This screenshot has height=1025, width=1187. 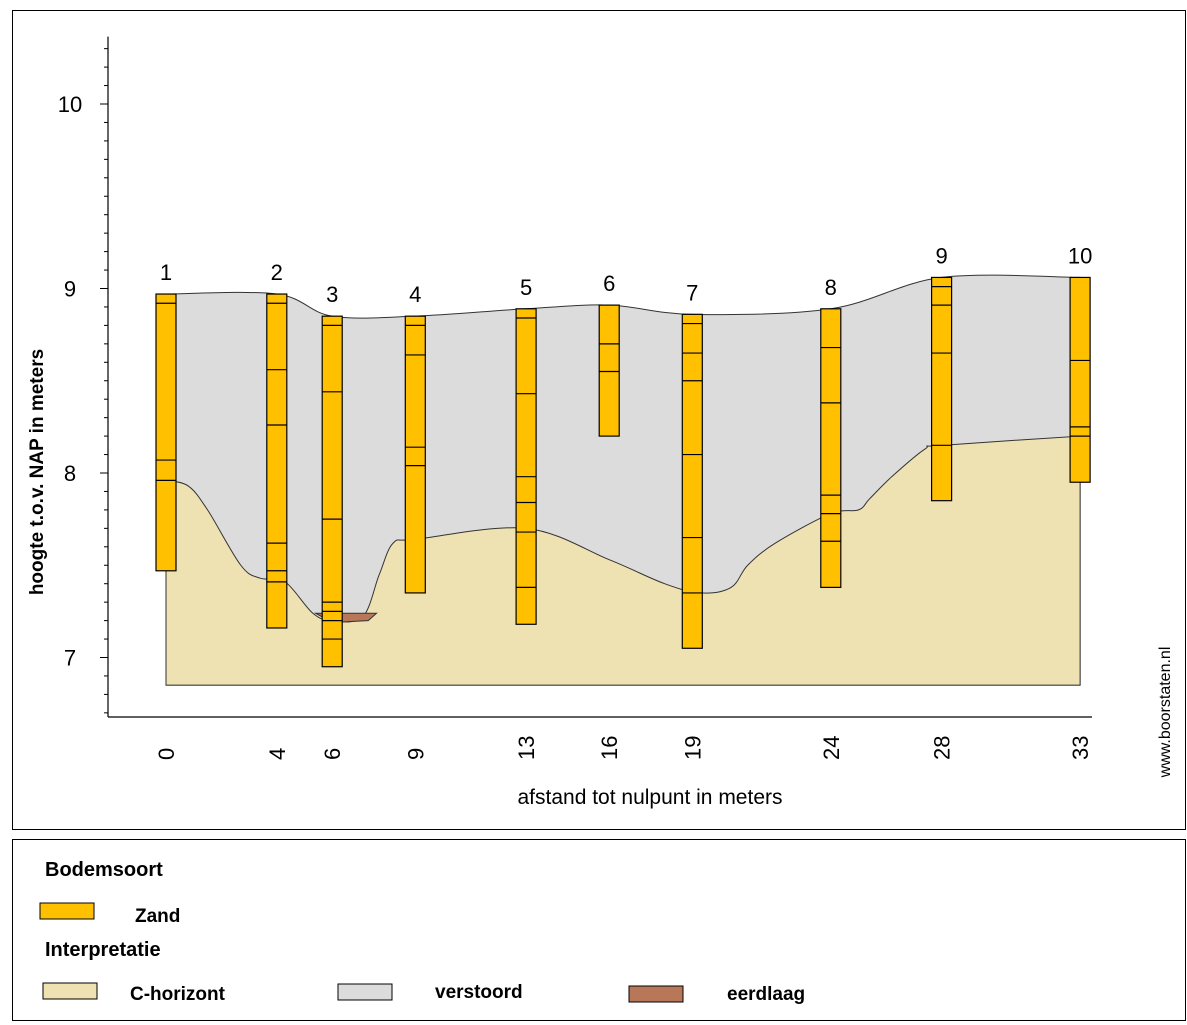 What do you see at coordinates (103, 950) in the screenshot?
I see `legend-interpretatie-title: Interpretatie` at bounding box center [103, 950].